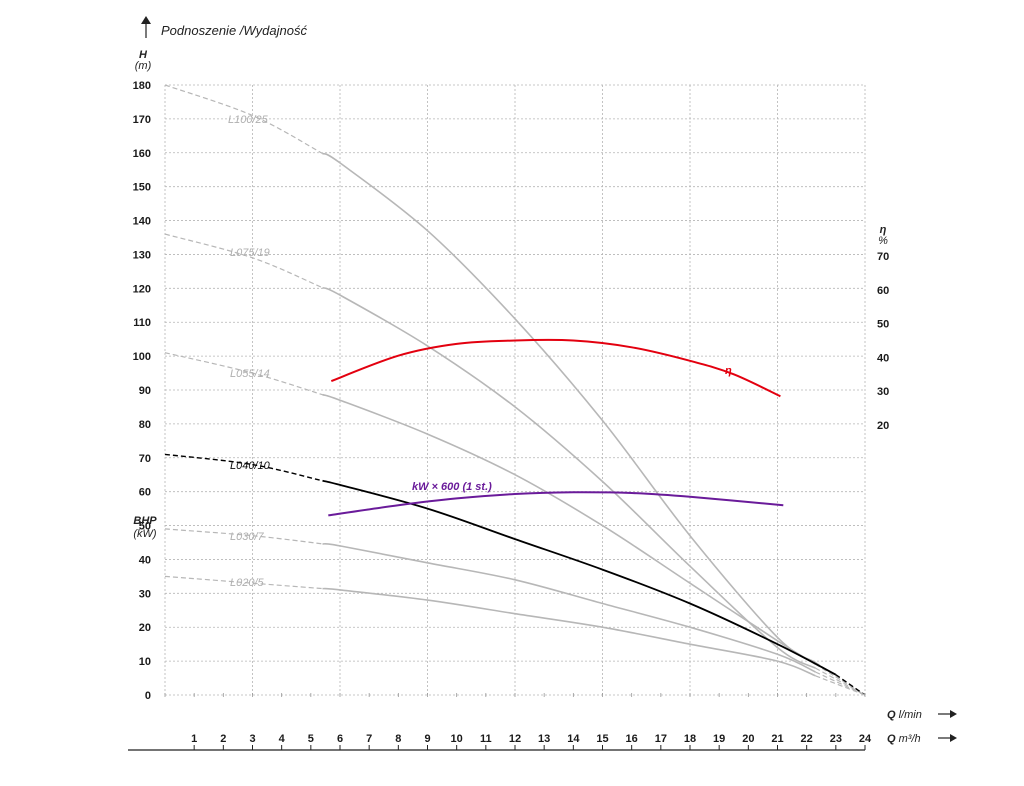  Describe the element at coordinates (555, 368) in the screenshot. I see `efficiency-curve` at that location.